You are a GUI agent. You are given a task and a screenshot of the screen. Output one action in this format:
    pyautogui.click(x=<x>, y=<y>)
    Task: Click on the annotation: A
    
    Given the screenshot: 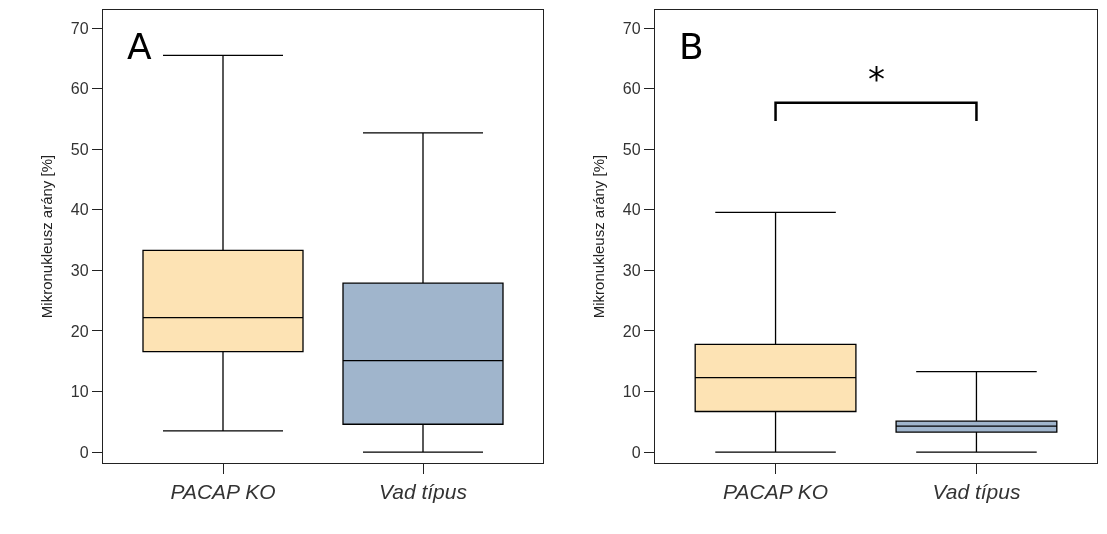 What is the action you would take?
    pyautogui.click(x=139, y=46)
    